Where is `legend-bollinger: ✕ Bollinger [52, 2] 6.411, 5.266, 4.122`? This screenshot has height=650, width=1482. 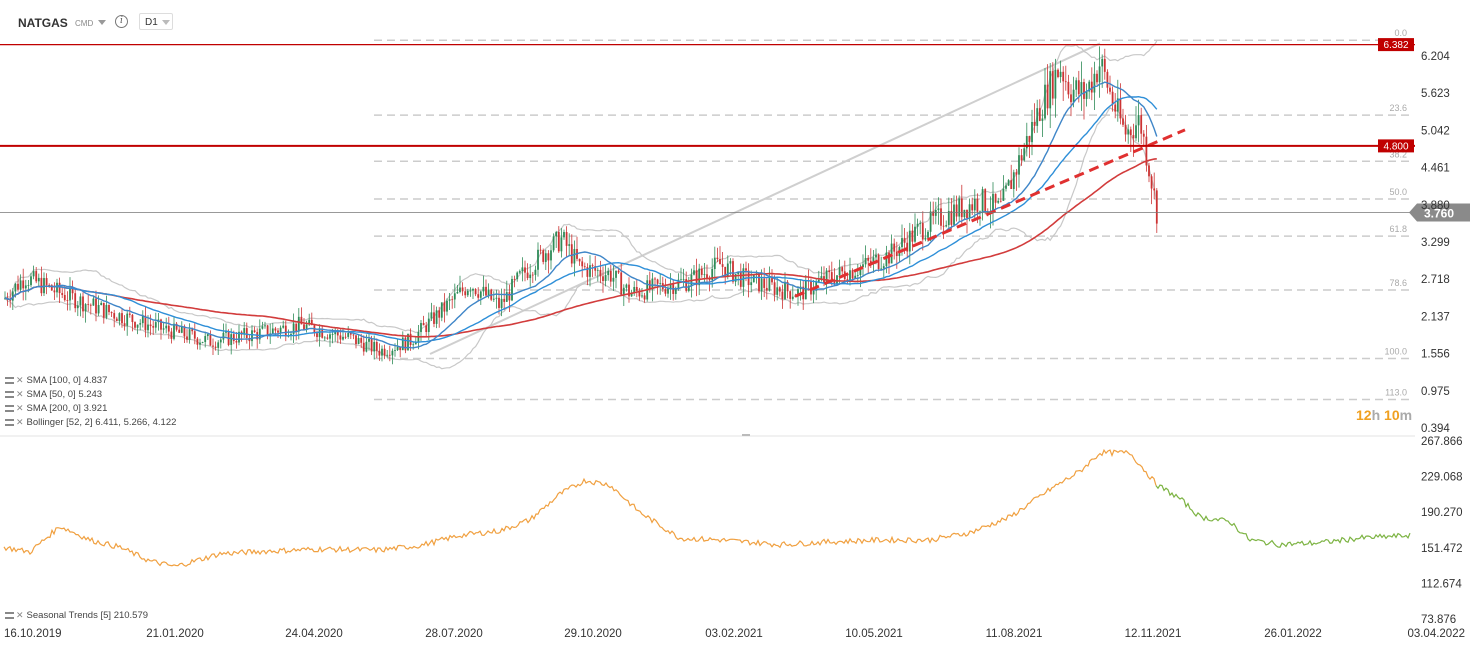
legend-bollinger: ✕ Bollinger [52, 2] 6.411, 5.266, 4.122 is located at coordinates (90, 422).